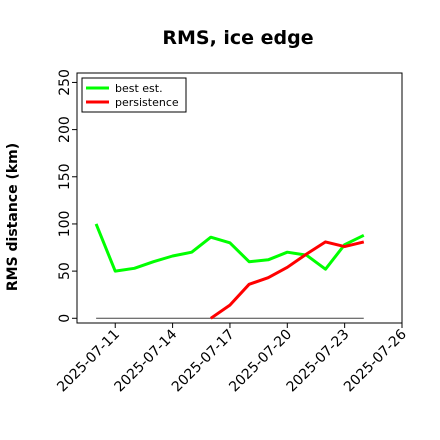 Image resolution: width=440 pixels, height=440 pixels. Describe the element at coordinates (65, 224) in the screenshot. I see `y-tick-label: 100` at that location.